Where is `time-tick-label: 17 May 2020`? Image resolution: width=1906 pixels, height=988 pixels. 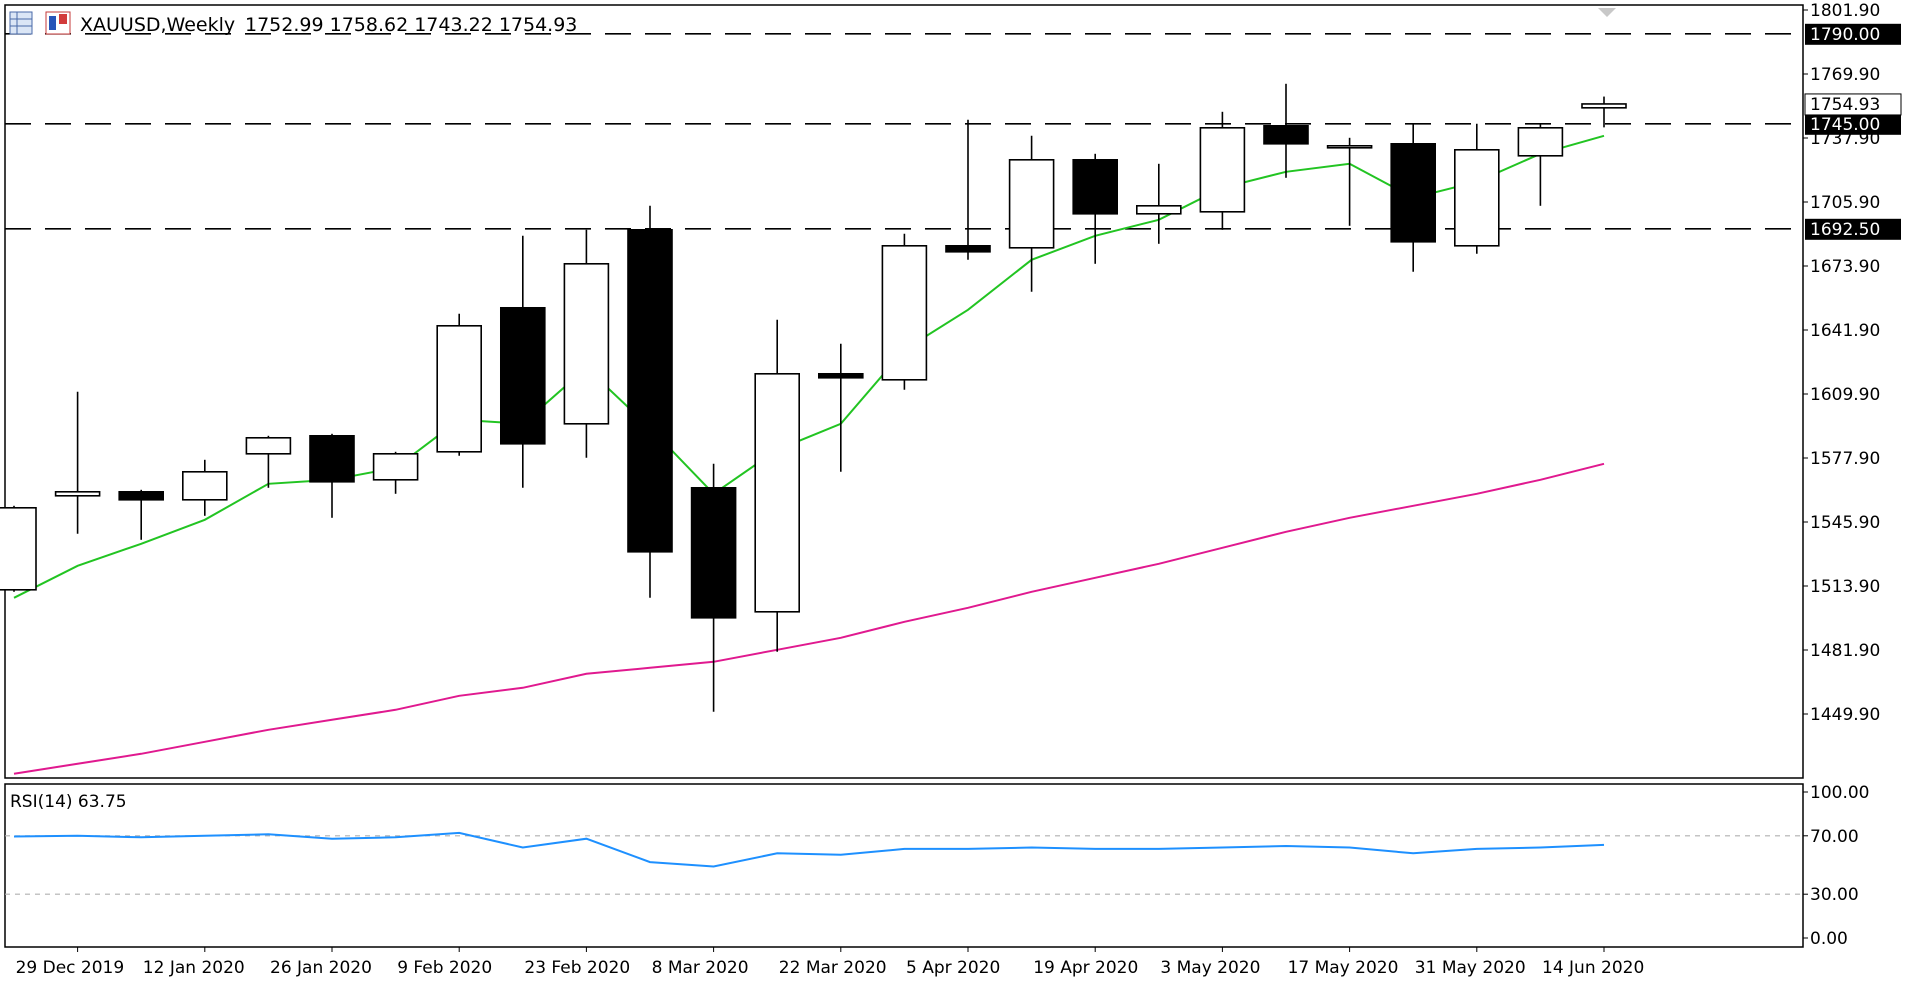
time-tick-label: 17 May 2020 is located at coordinates (1343, 968).